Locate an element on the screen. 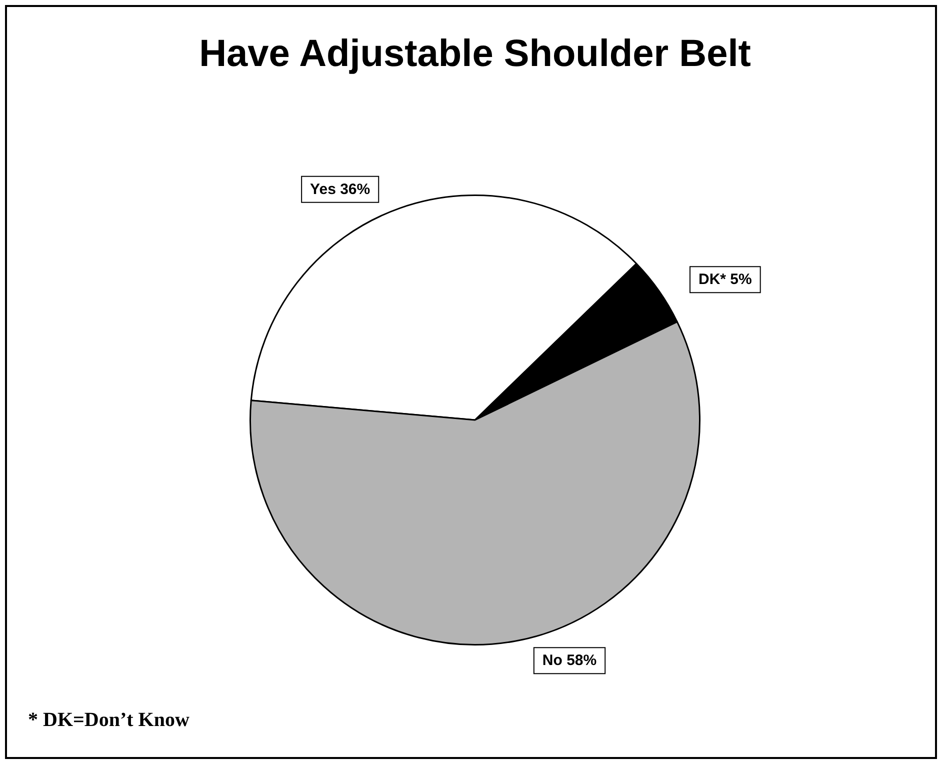 This screenshot has width=950, height=775. chart-title: Have Adjustable Shoulder Belt is located at coordinates (475, 54).